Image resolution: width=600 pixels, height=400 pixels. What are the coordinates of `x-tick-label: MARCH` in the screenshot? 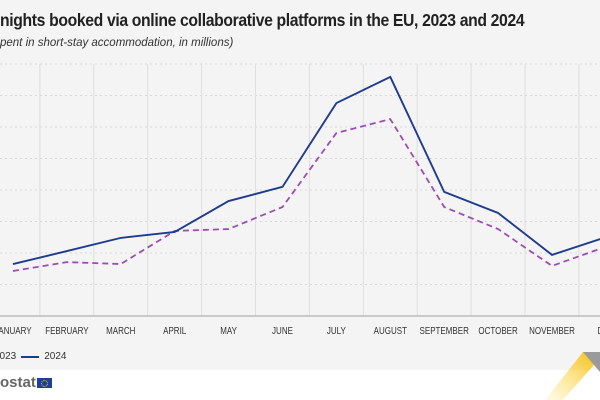 It's located at (120, 330).